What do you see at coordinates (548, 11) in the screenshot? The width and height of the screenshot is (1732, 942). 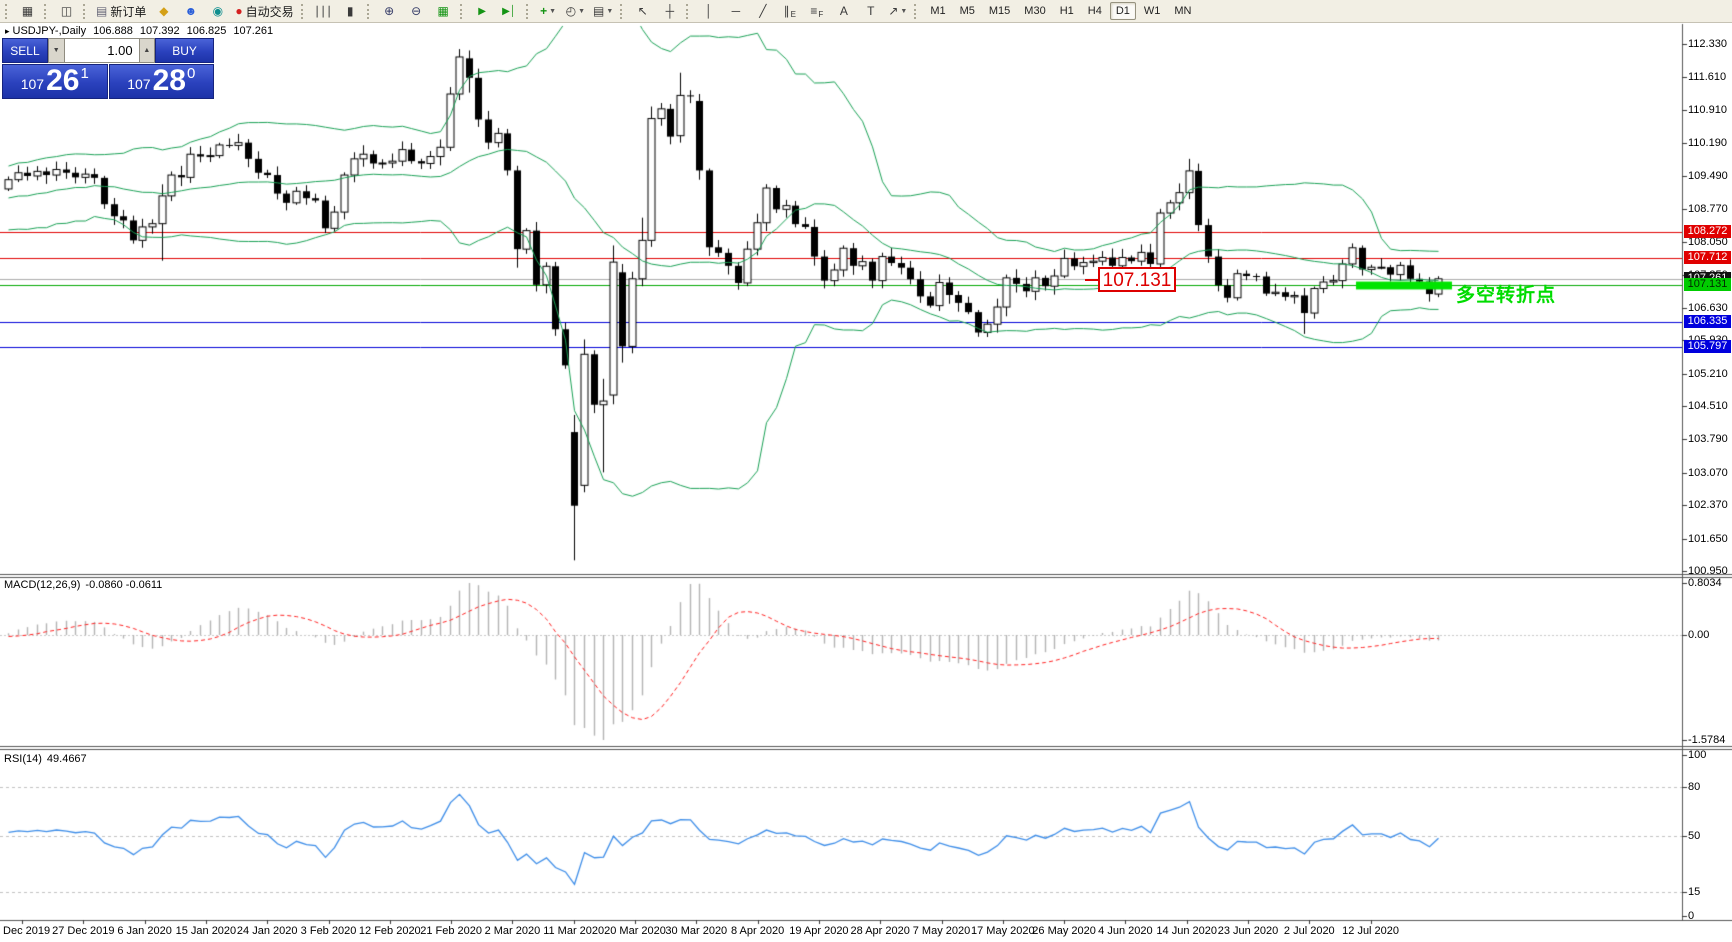 I see `indicators-button: + ▼` at bounding box center [548, 11].